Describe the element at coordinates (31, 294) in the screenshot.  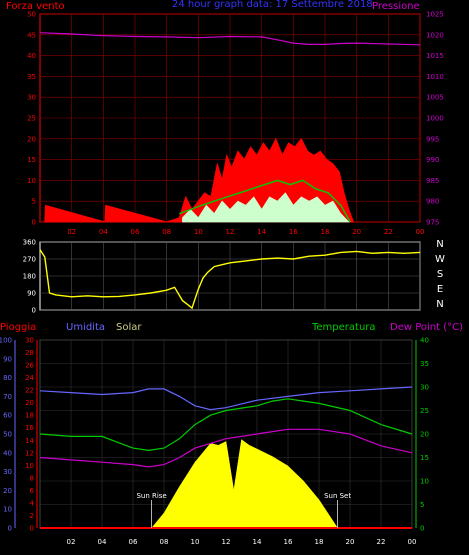
I see `y-tick-label: 90` at that location.